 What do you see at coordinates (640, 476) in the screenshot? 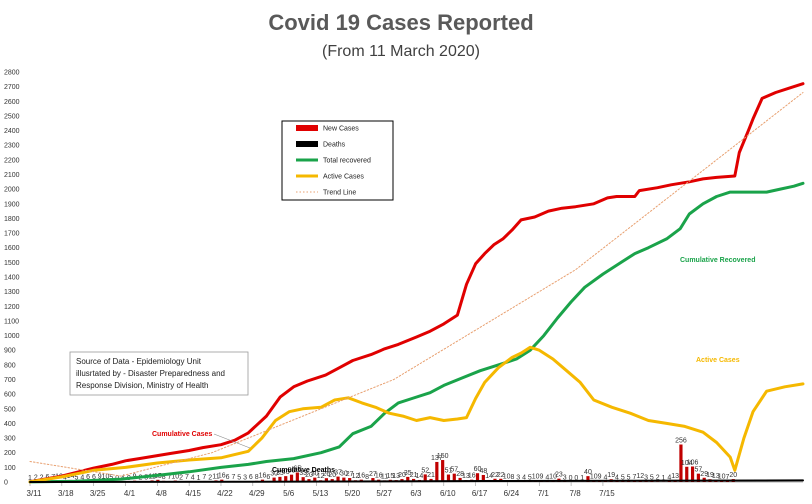
I see `new-case-label: 12` at bounding box center [640, 476].